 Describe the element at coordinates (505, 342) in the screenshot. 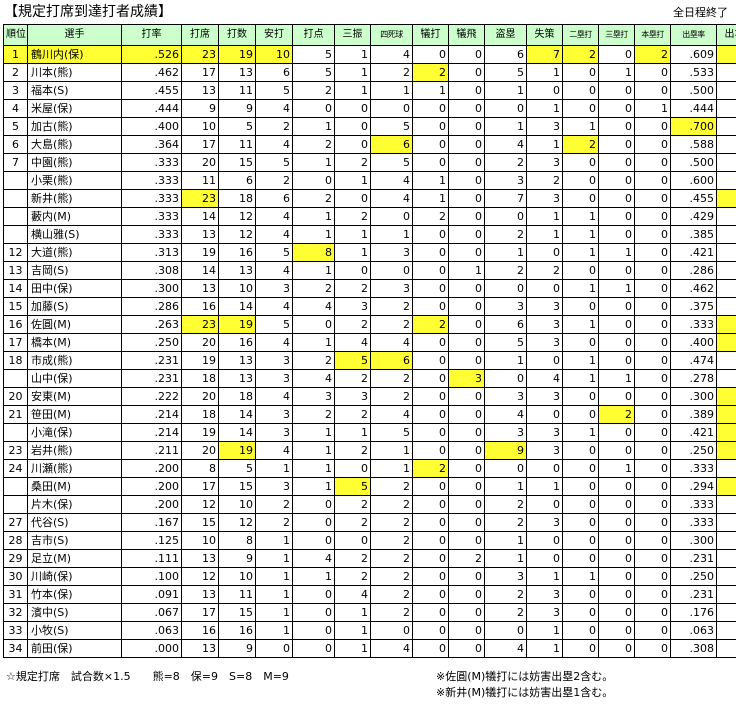

I see `cell-sb: 5` at that location.